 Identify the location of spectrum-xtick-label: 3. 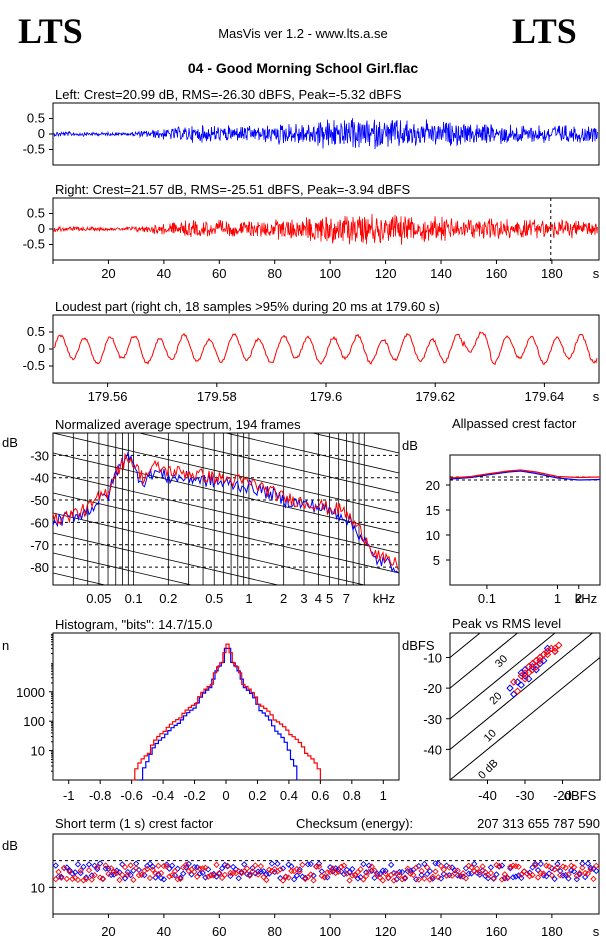
(303, 598).